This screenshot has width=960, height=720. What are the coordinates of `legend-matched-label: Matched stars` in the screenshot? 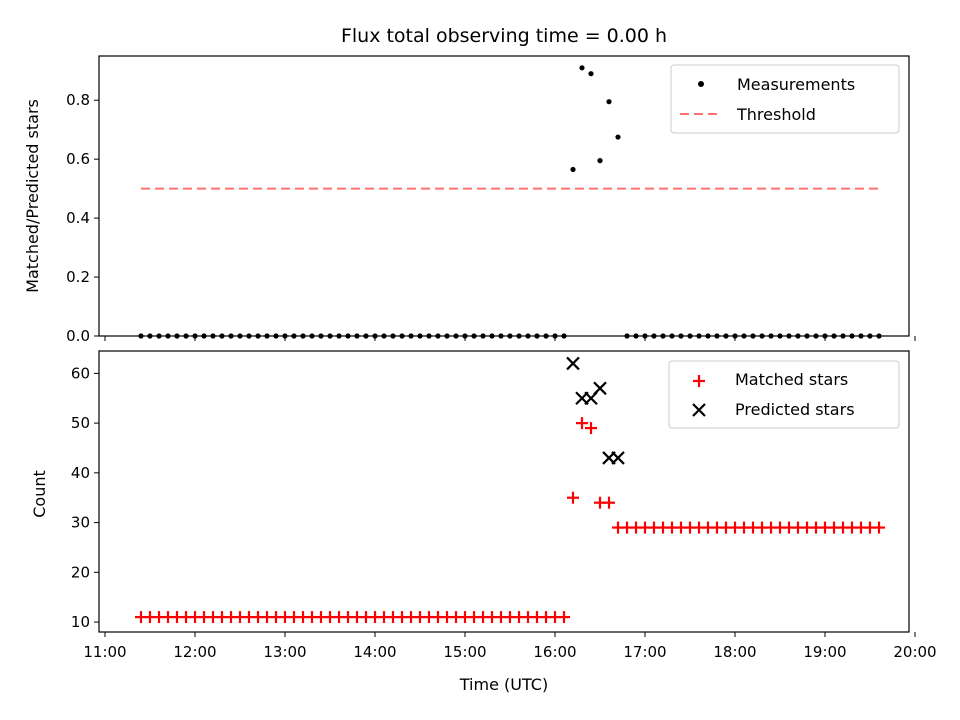 It's located at (791, 379).